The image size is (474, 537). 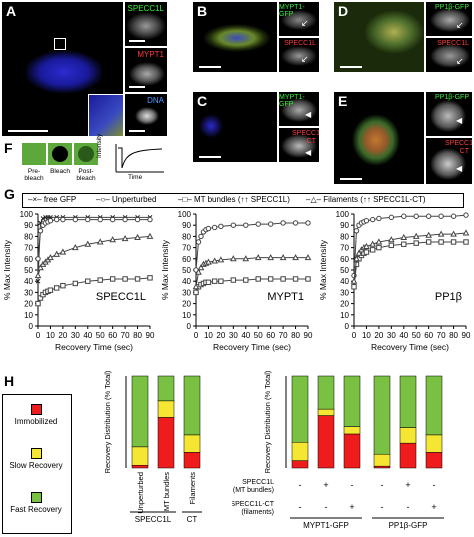 I want to click on x-marker-icon: –×–, so click(x=35, y=199).